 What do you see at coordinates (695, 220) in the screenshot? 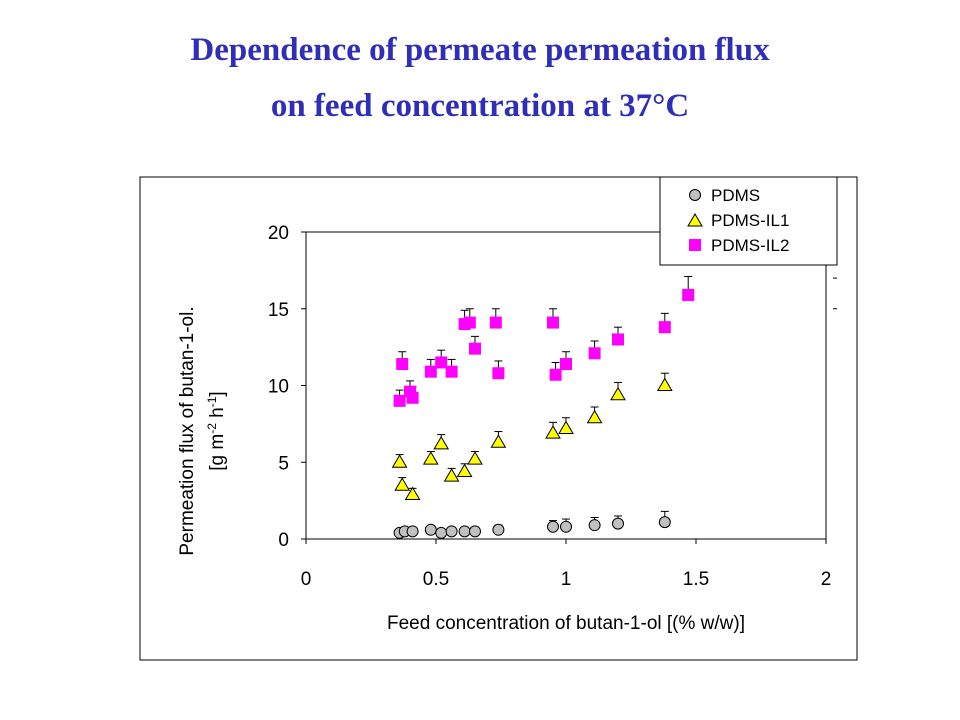
I see `legend-marker-pdms-il1` at bounding box center [695, 220].